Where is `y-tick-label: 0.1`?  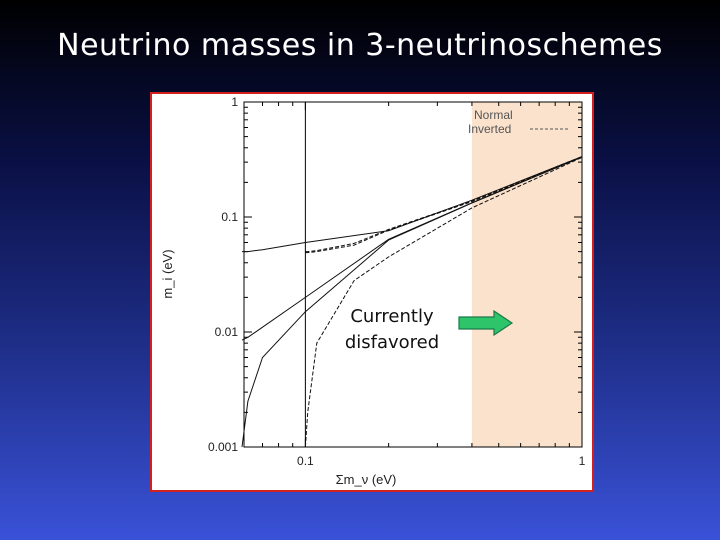
y-tick-label: 0.1 is located at coordinates (229, 217).